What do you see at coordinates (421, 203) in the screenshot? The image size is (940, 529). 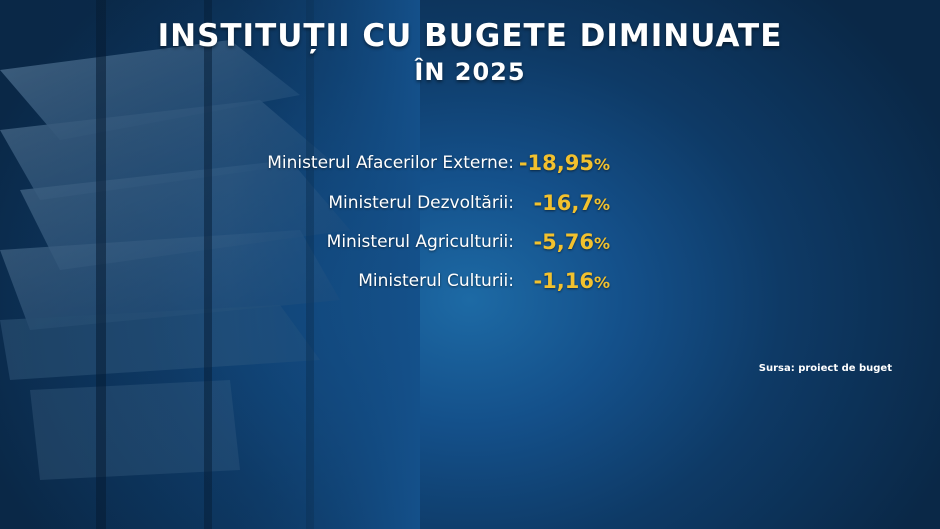 I see `row-label: Ministerul Dezvoltării:` at bounding box center [421, 203].